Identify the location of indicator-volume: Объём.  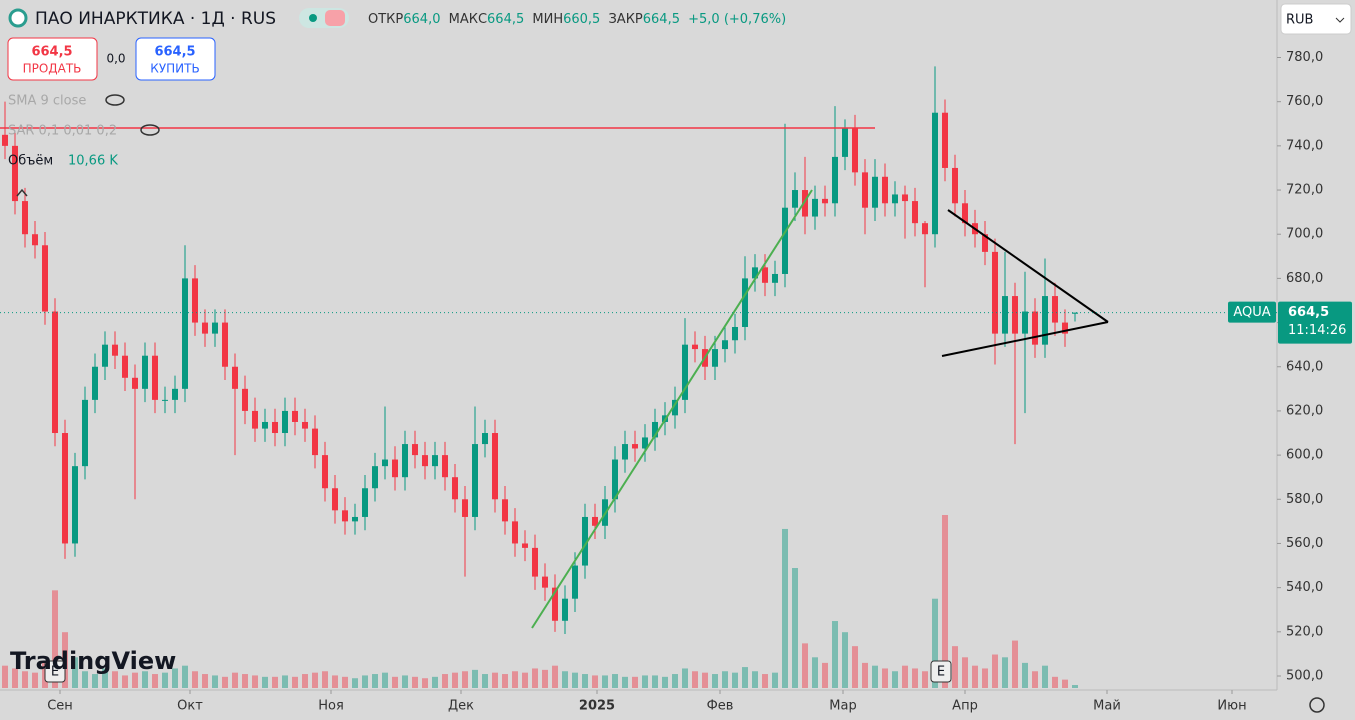
(30, 161).